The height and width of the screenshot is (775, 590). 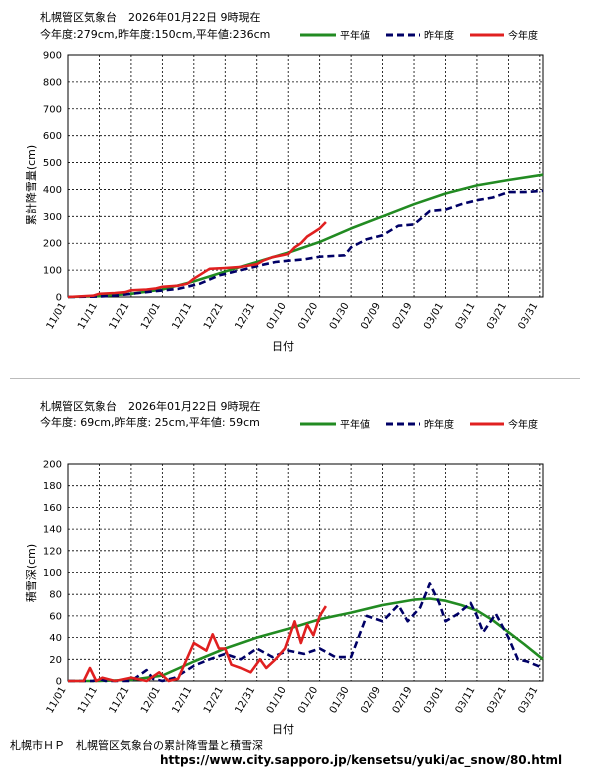 I want to click on y-tick-label: 800, so click(x=52, y=82).